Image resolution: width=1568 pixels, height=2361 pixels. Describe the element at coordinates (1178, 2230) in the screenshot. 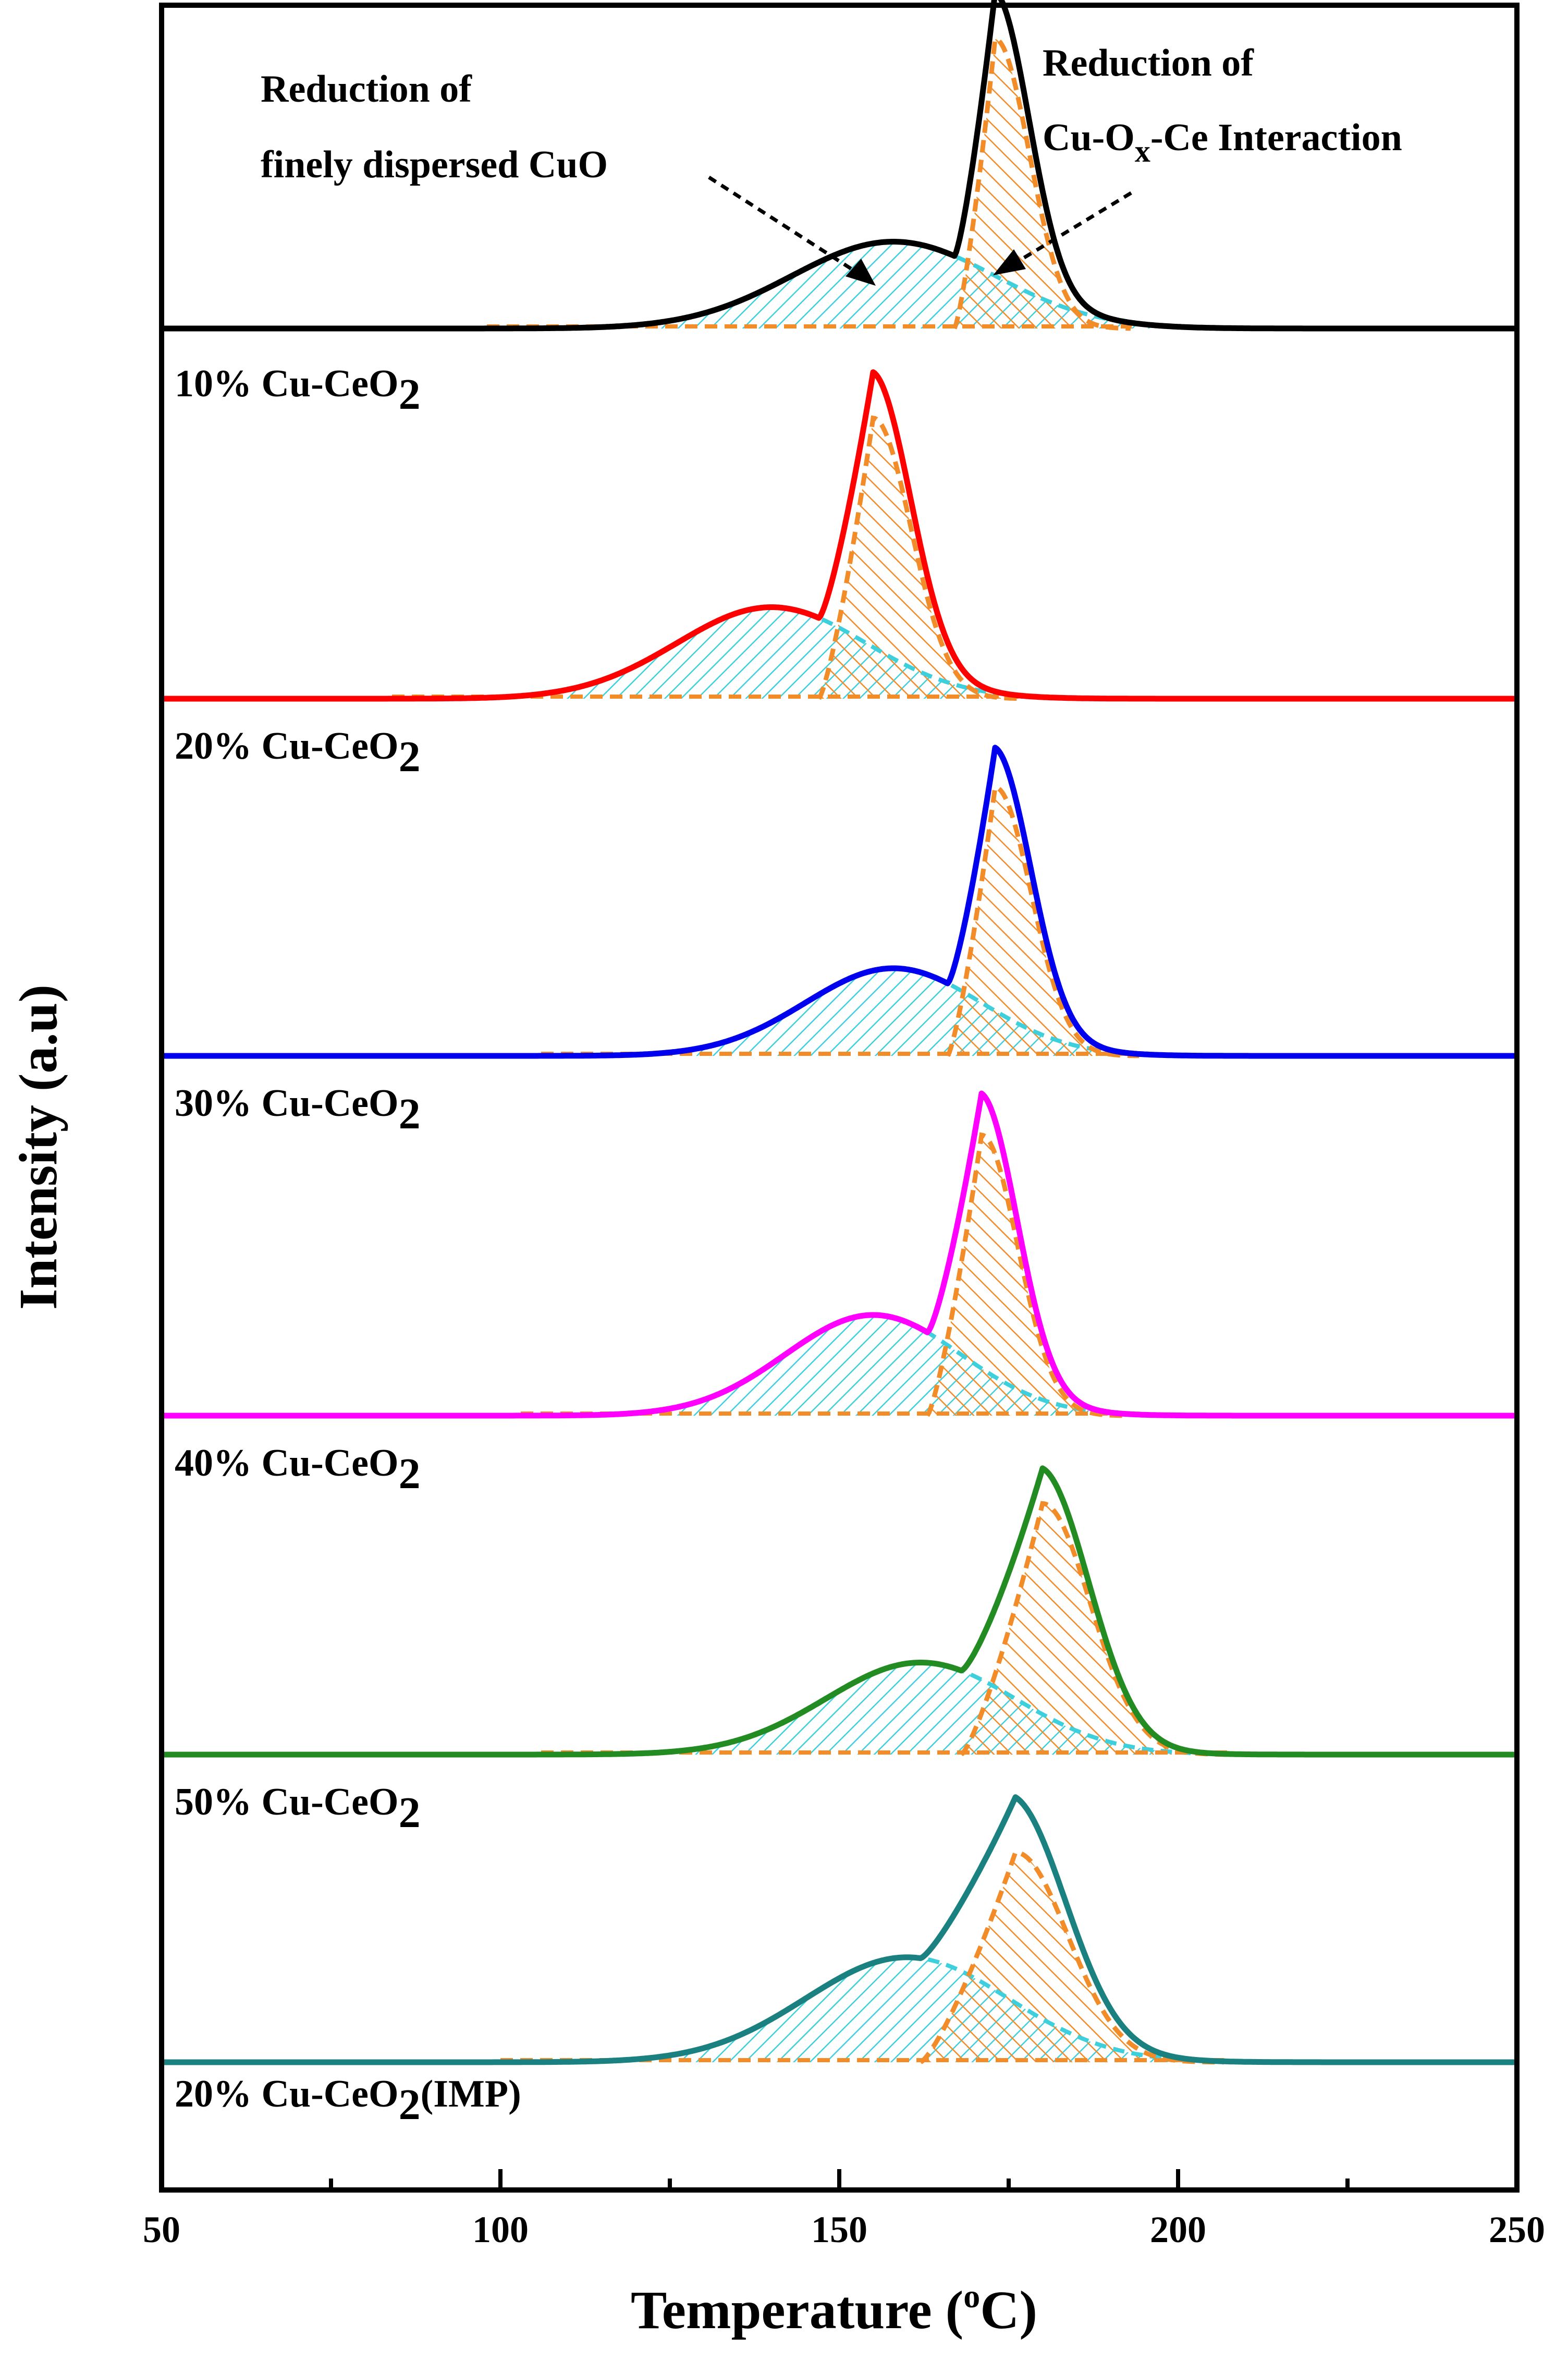

I see `x-tick-label: 200` at that location.